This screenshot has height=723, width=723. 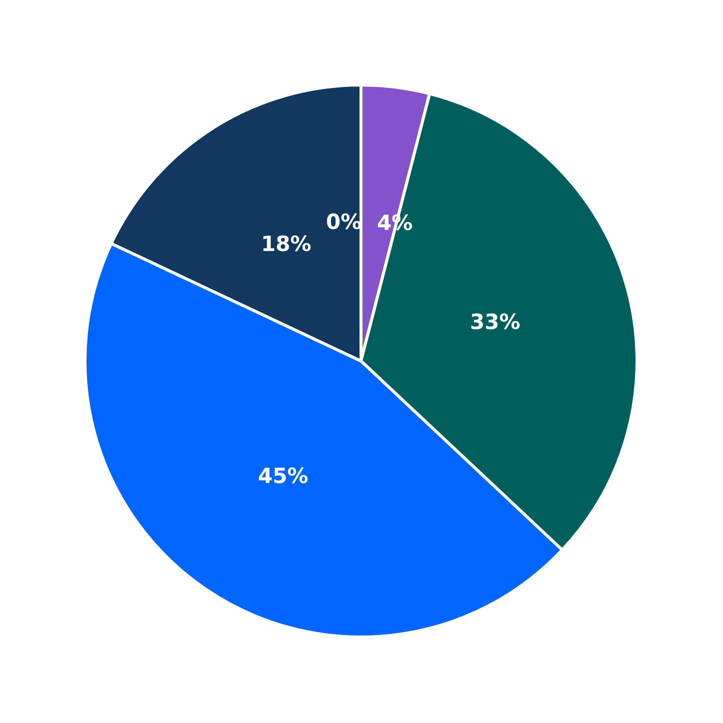 I want to click on data-label: 33%, so click(x=495, y=322).